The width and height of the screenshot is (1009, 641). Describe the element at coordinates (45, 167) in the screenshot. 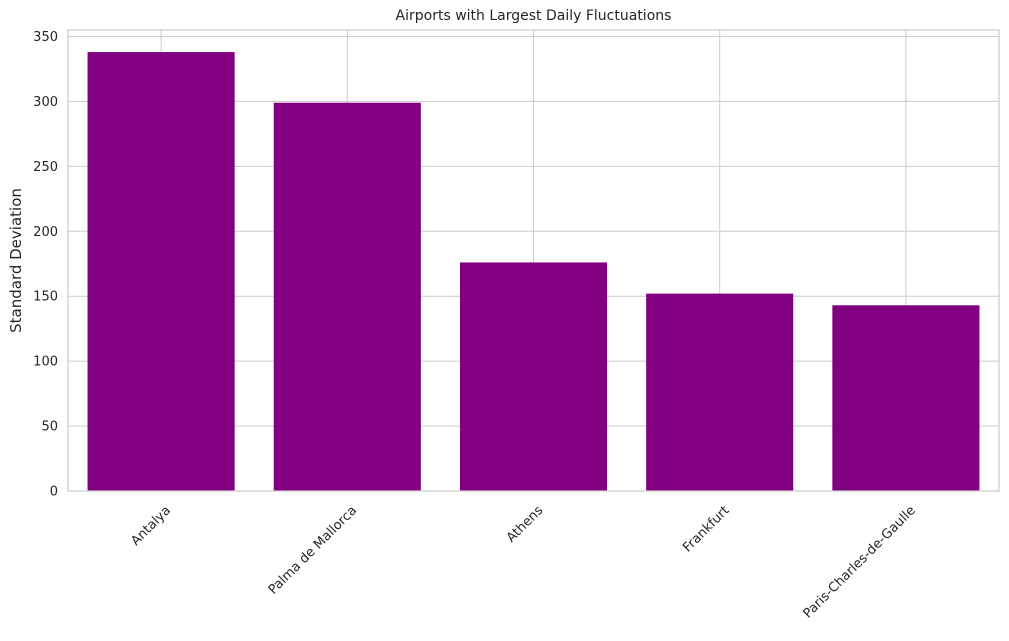

I see `y-tick-label: 250` at that location.